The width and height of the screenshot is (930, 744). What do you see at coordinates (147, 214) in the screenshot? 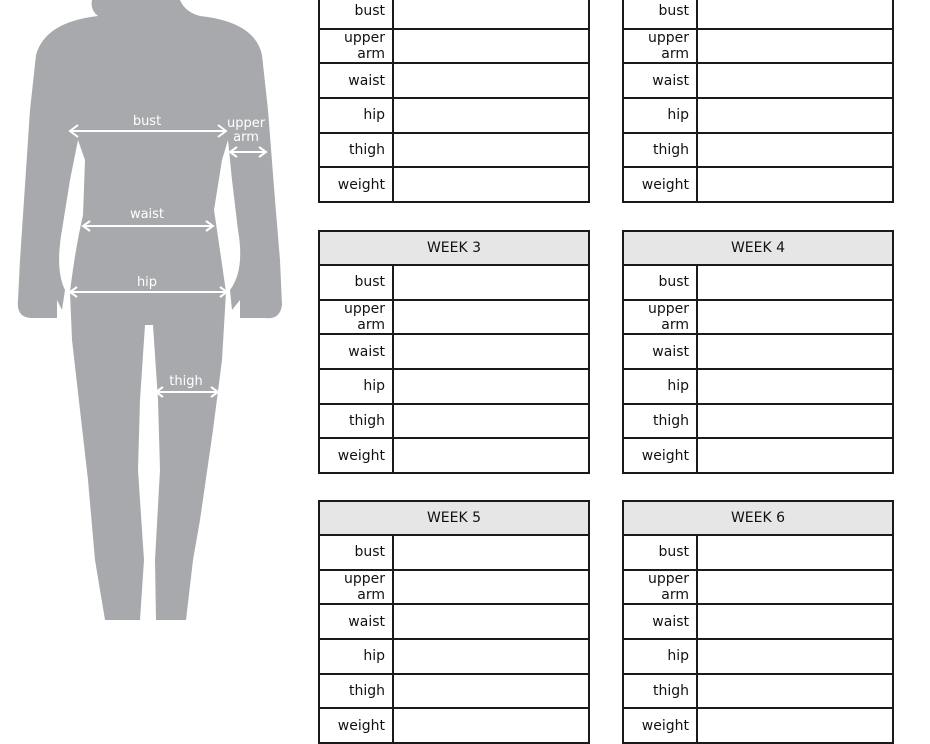
I see `waist-label: waist` at bounding box center [147, 214].